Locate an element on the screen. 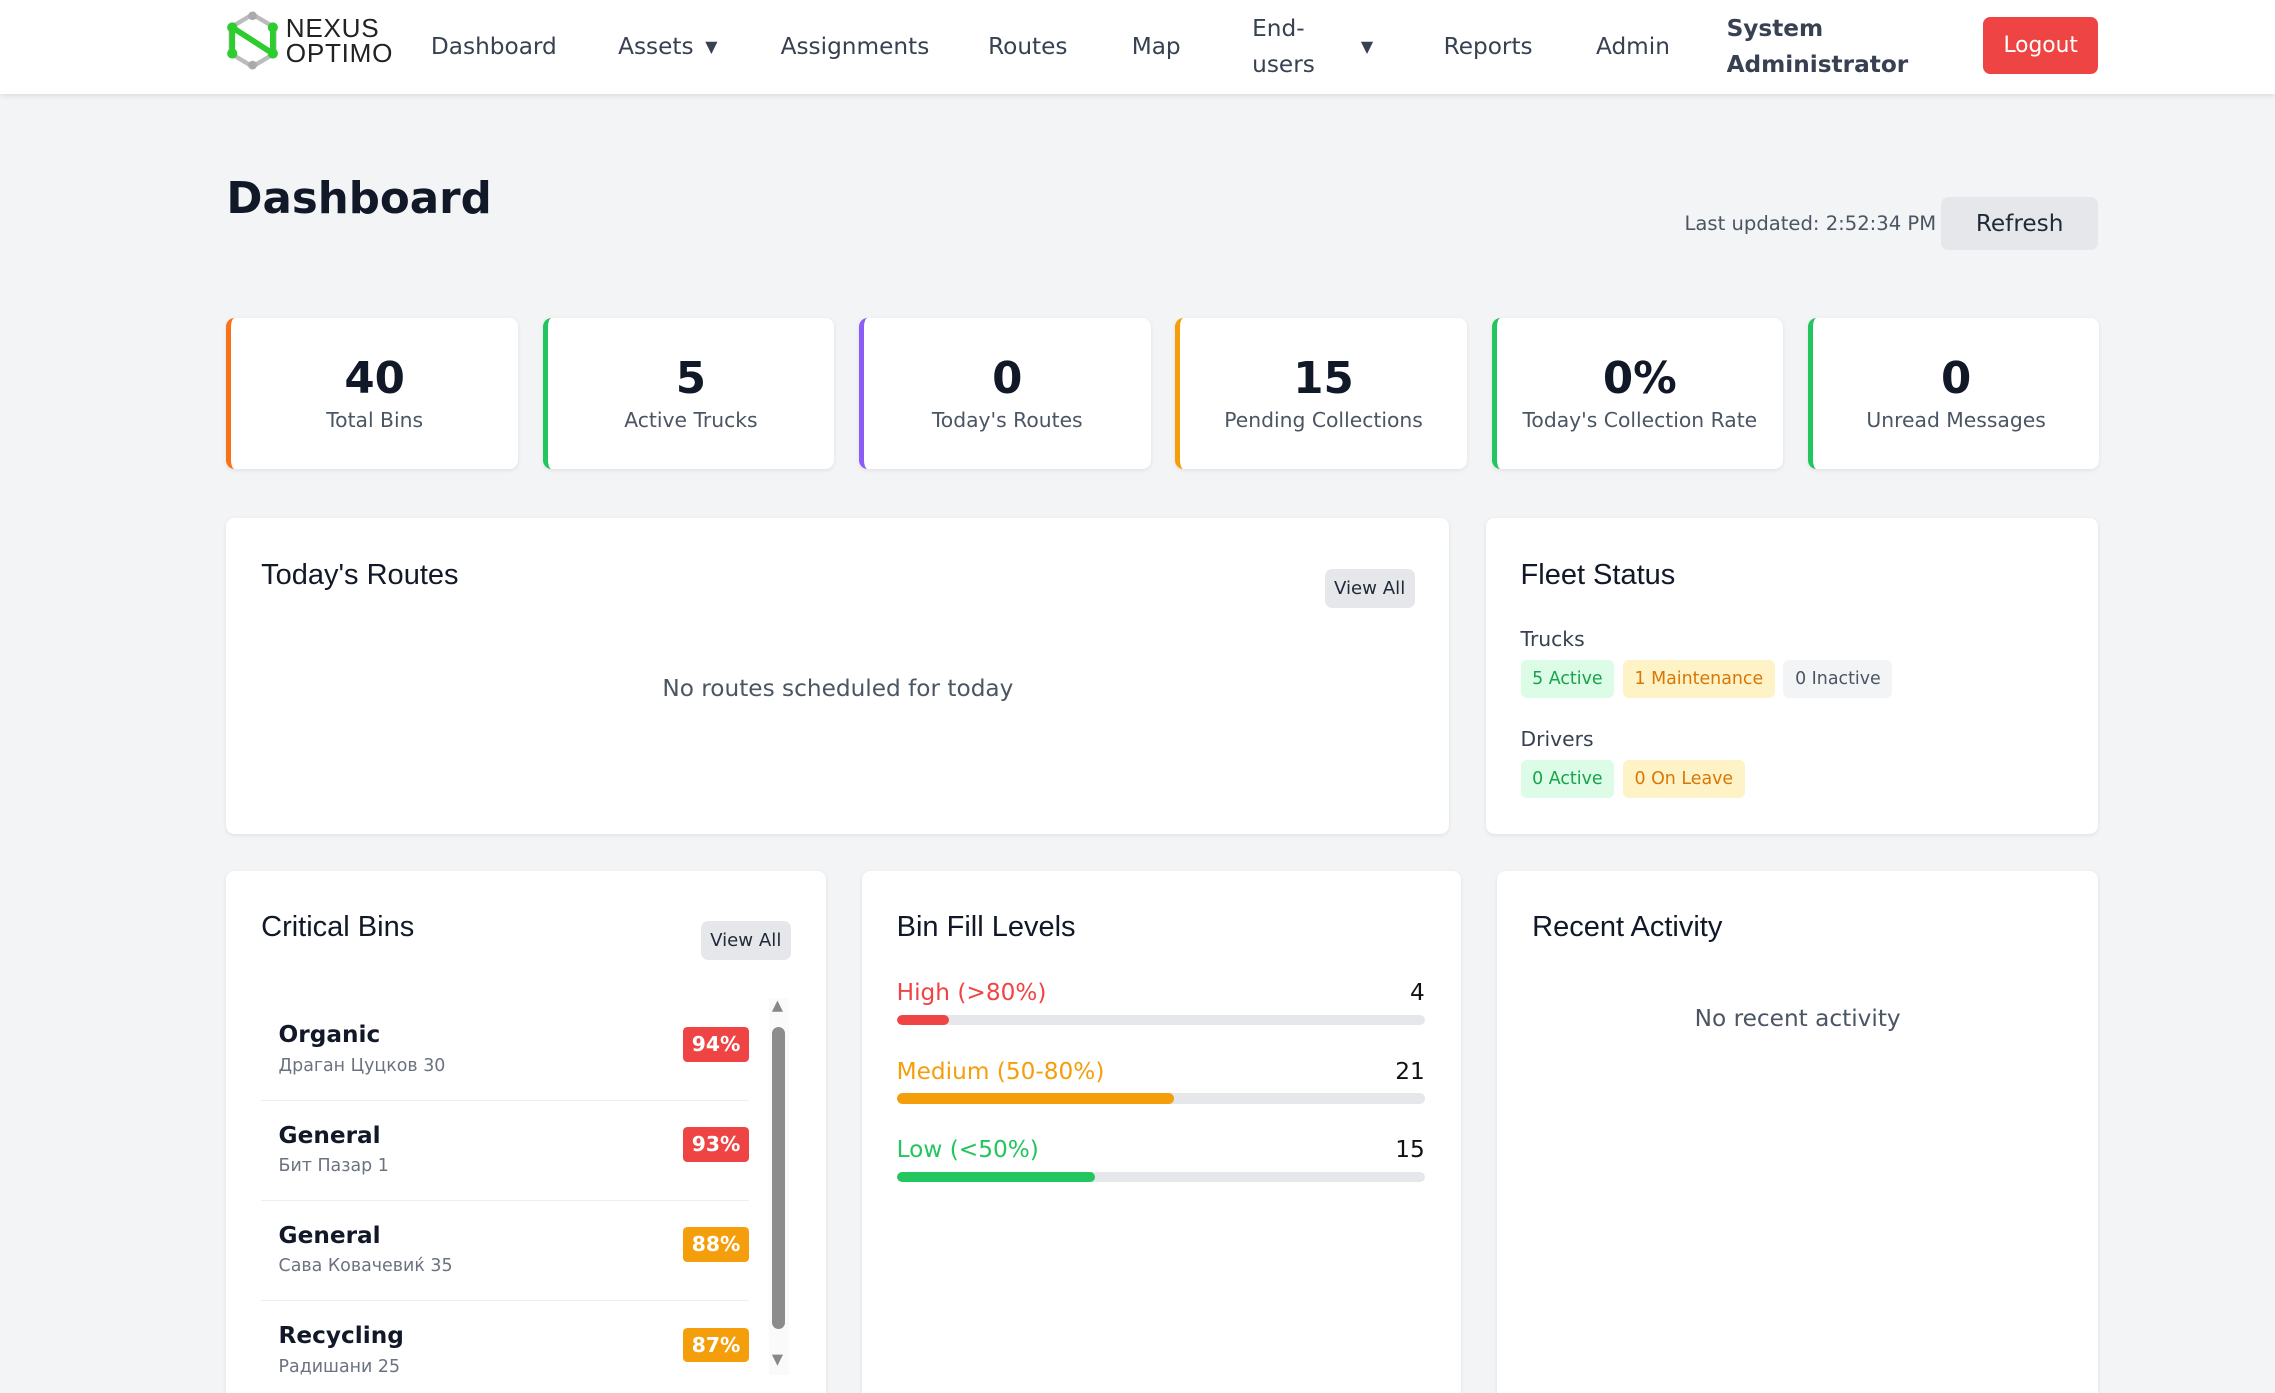  critical-bin-item: Recycling Радишани 25 87% is located at coordinates (505, 1346).